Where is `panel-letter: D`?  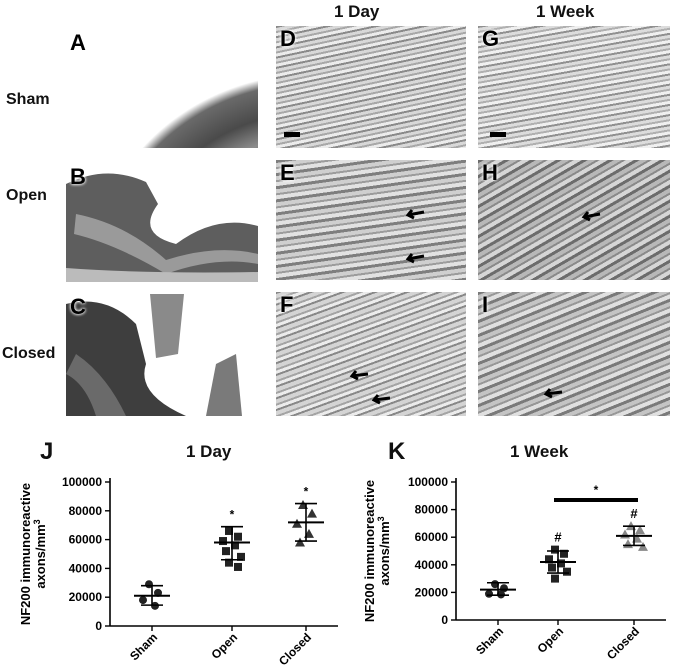 panel-letter: D is located at coordinates (288, 38).